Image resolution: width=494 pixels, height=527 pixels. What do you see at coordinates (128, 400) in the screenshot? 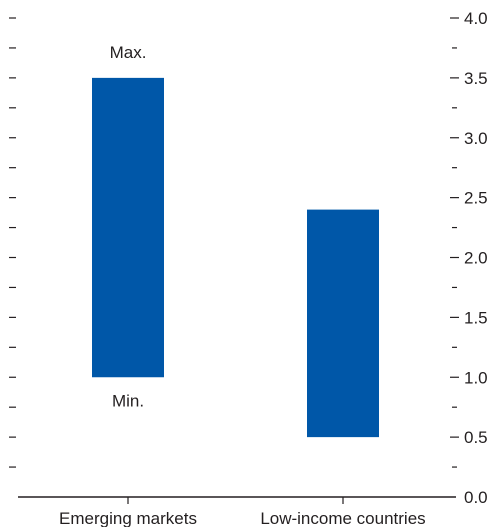
I see `min-annotation: Min.` at bounding box center [128, 400].